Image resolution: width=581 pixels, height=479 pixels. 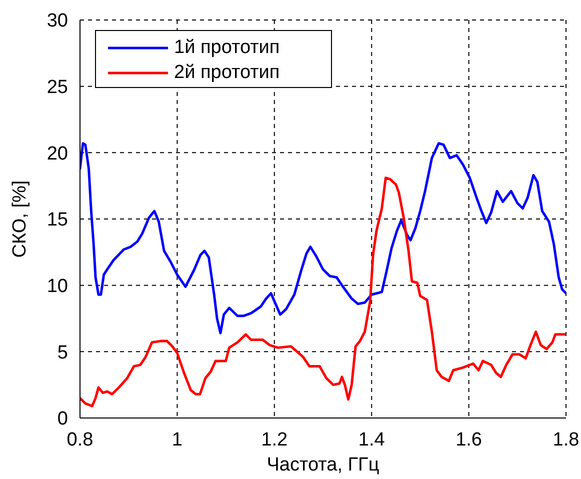 I want to click on y-tick-label: 0, so click(x=62, y=419).